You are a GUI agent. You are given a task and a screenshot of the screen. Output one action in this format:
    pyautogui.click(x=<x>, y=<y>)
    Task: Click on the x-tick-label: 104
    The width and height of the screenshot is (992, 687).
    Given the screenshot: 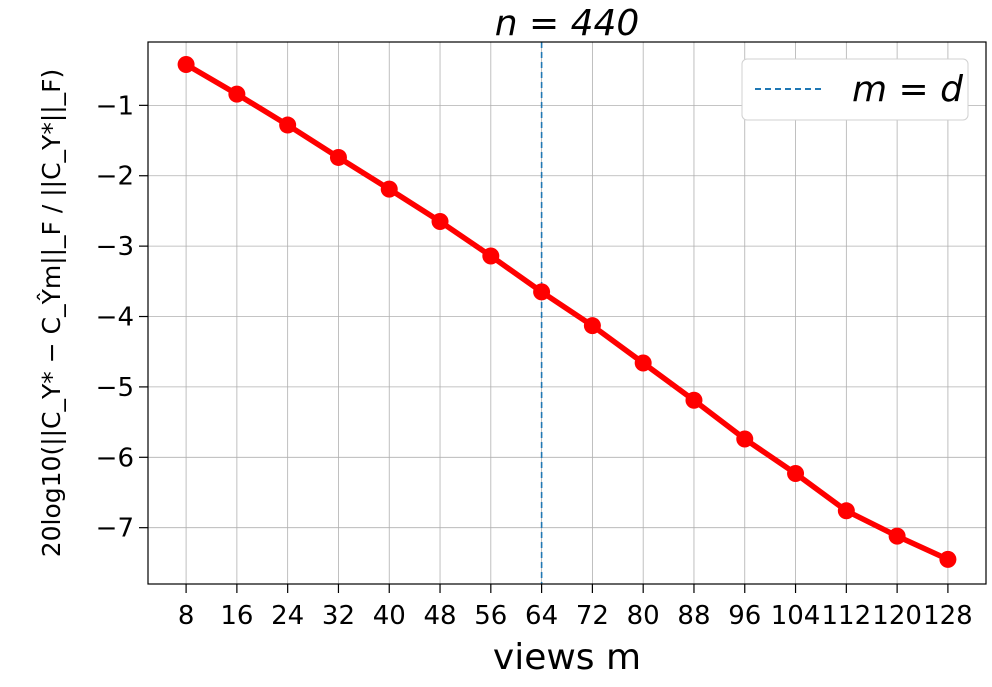 What is the action you would take?
    pyautogui.click(x=796, y=616)
    